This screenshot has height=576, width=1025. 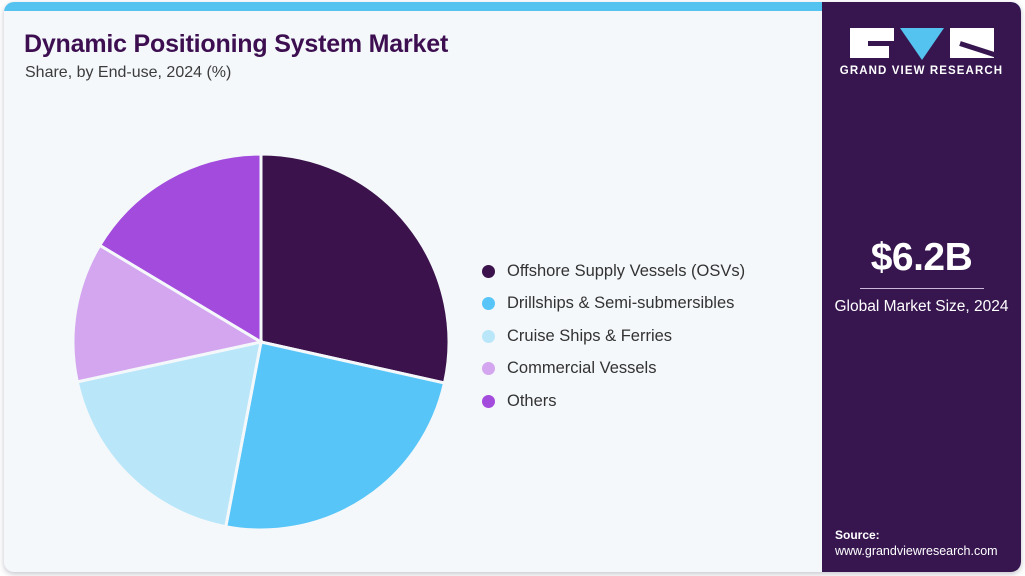 I want to click on source-url: www.grandviewresearch.com, so click(x=916, y=551).